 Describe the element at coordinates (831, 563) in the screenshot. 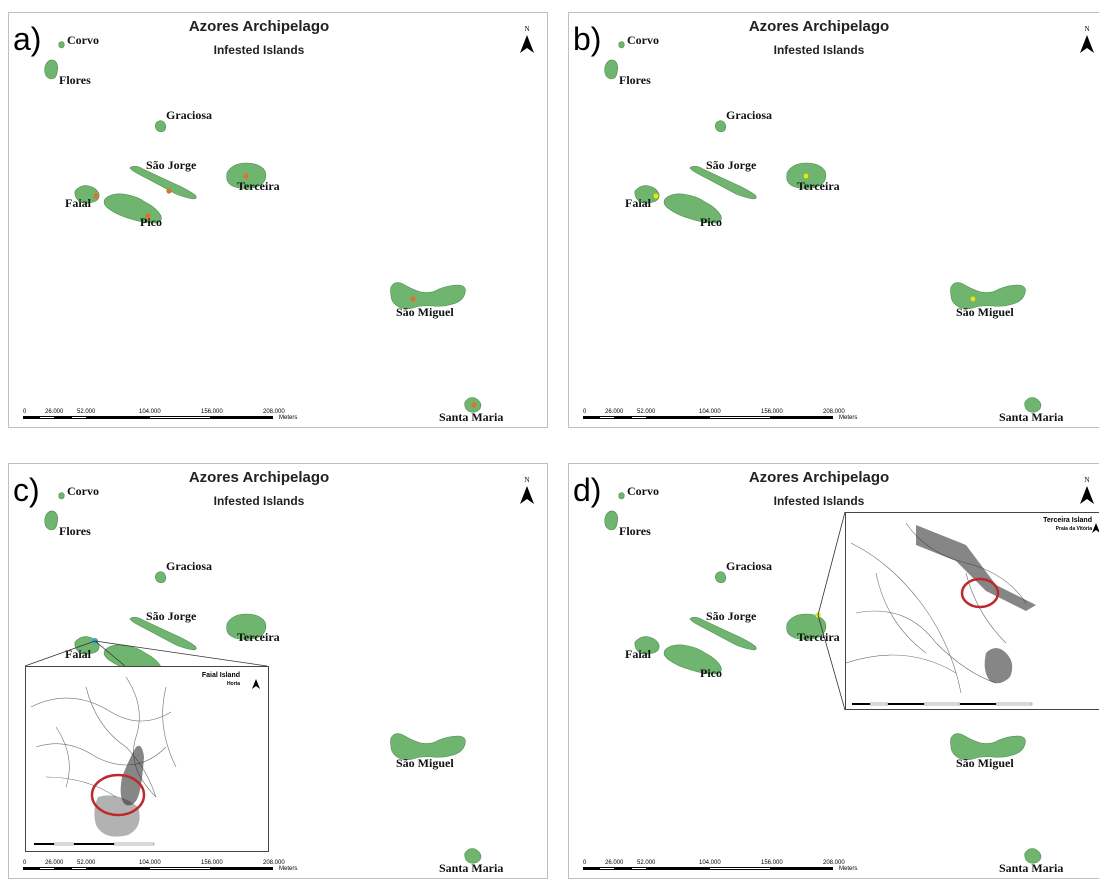

I see `inset-leader-line` at that location.